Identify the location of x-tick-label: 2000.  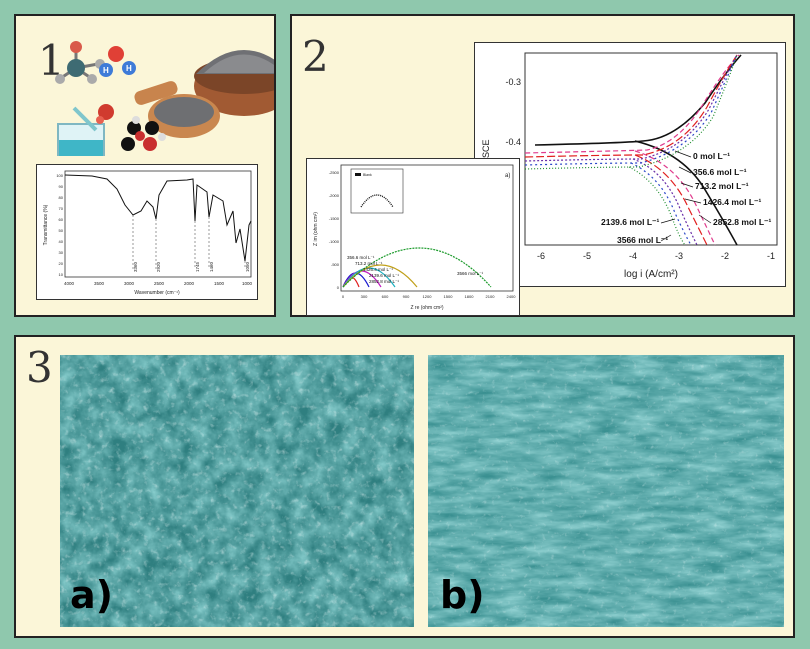
(189, 283).